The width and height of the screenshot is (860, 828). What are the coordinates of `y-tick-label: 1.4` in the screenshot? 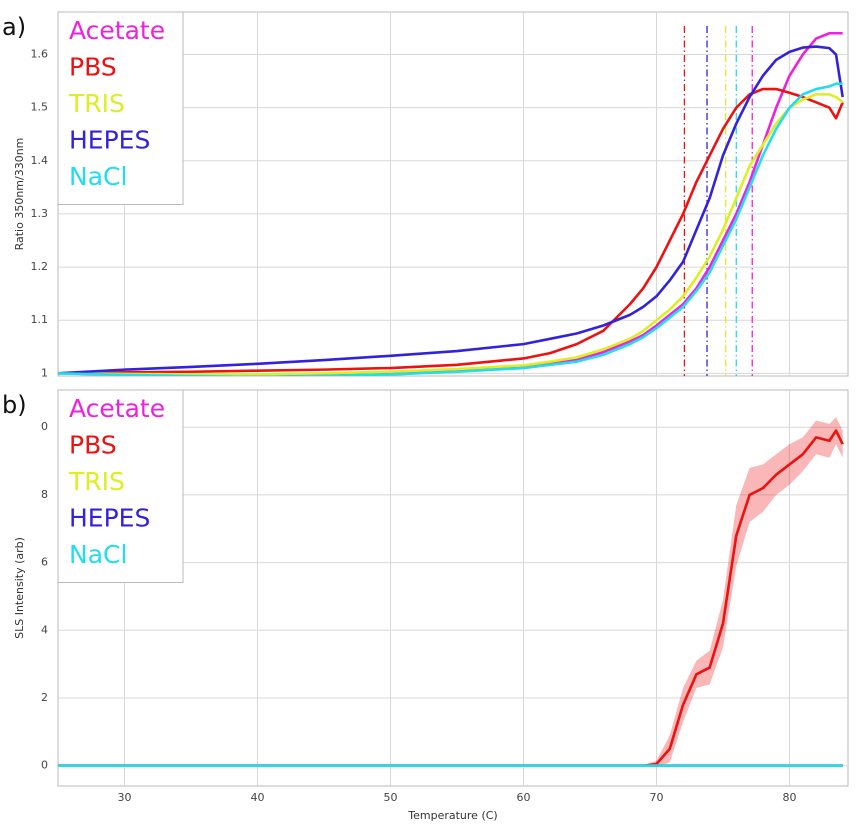 It's located at (40, 160).